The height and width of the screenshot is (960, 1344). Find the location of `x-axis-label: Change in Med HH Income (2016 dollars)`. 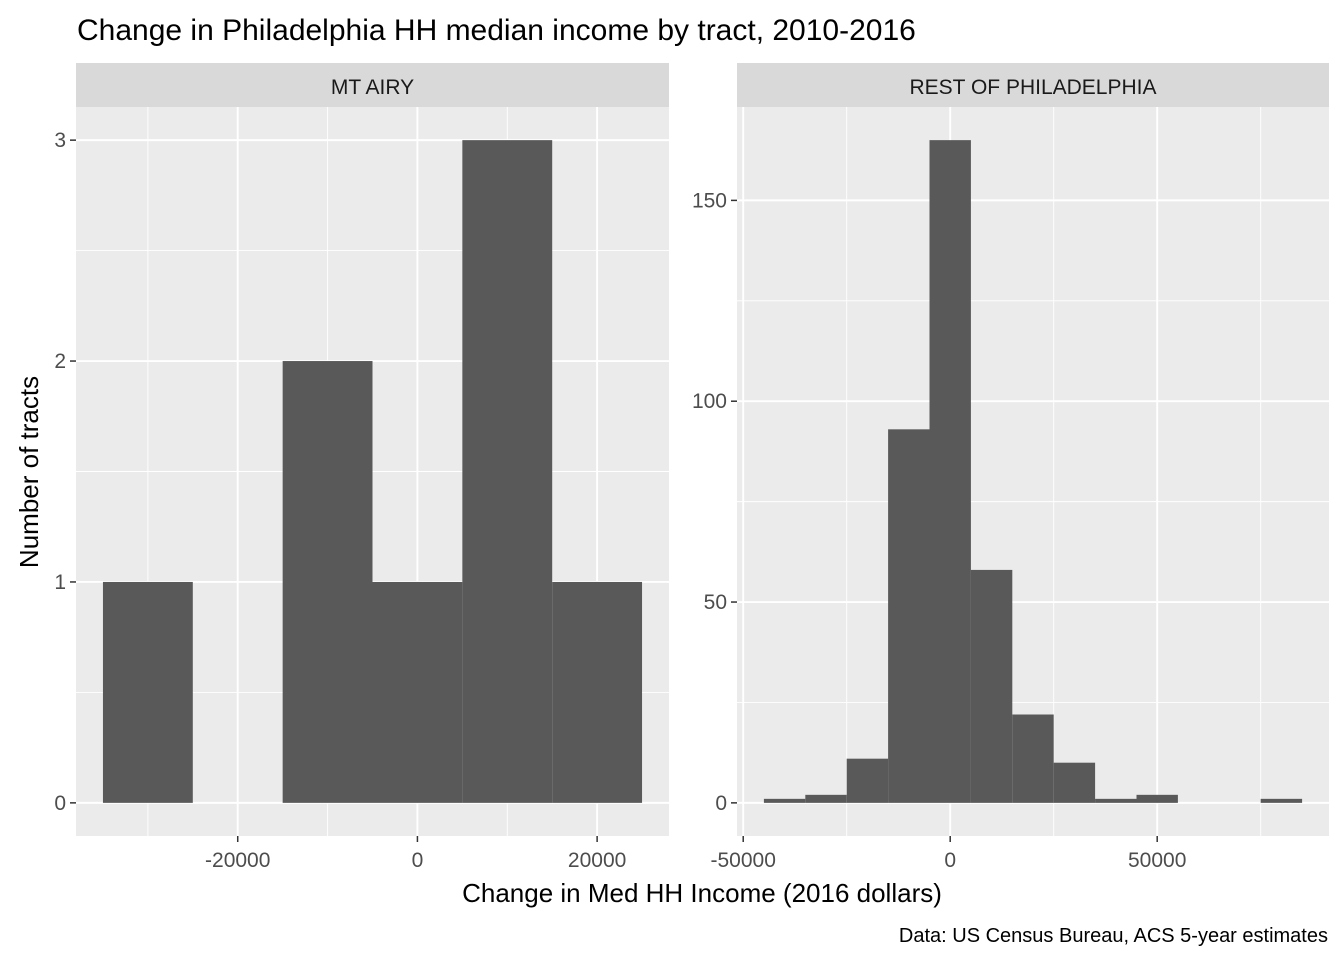

x-axis-label: Change in Med HH Income (2016 dollars) is located at coordinates (702, 893).